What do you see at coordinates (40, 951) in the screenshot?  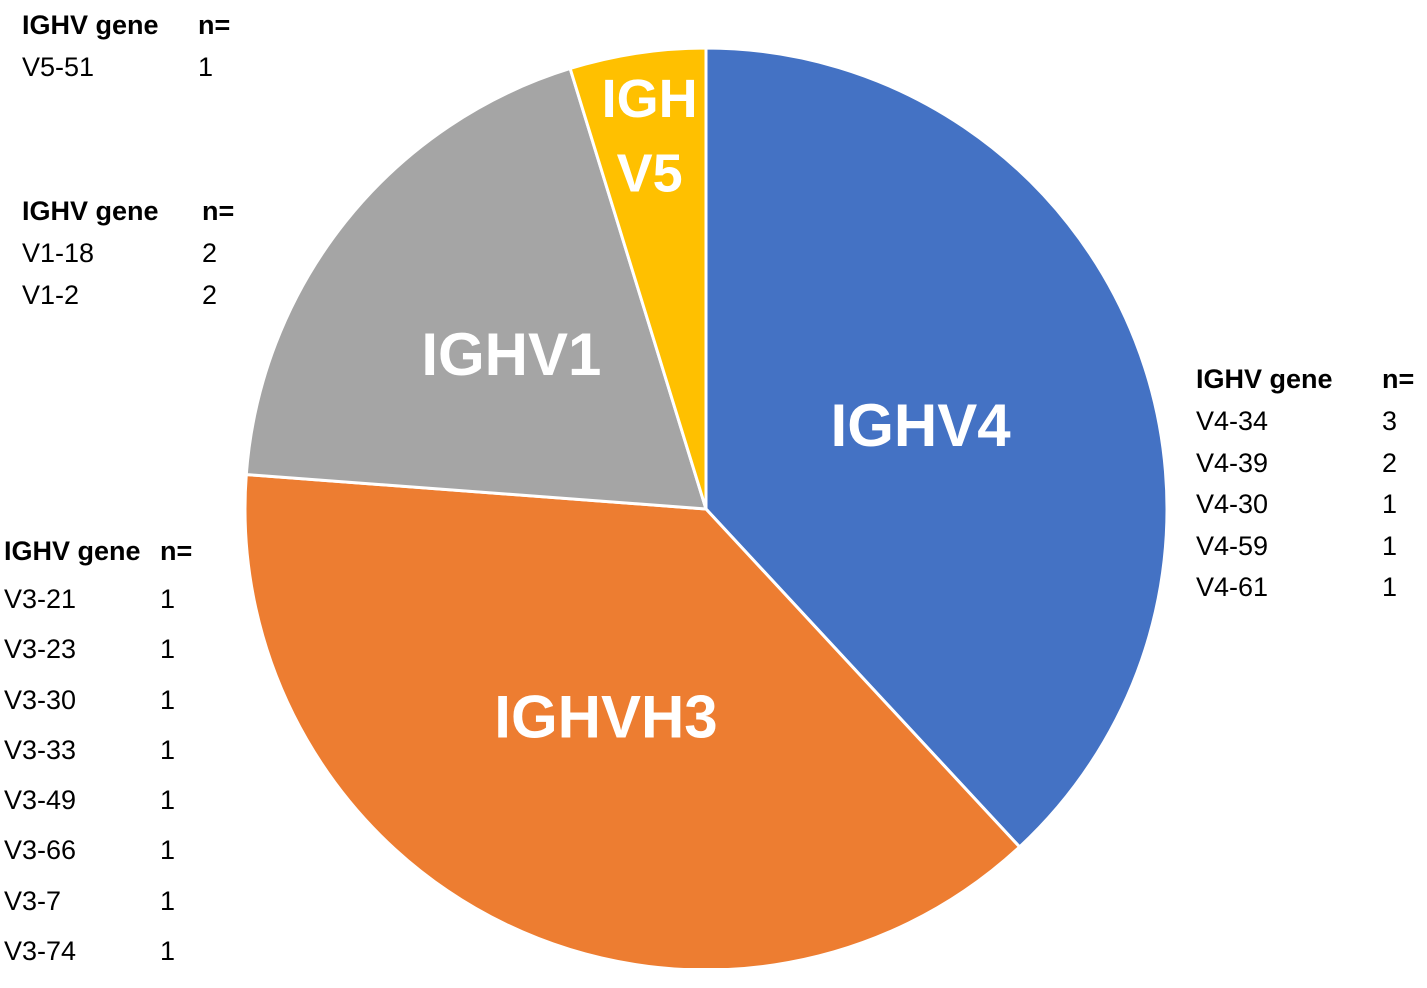 I see `gene-cell: V3-74` at bounding box center [40, 951].